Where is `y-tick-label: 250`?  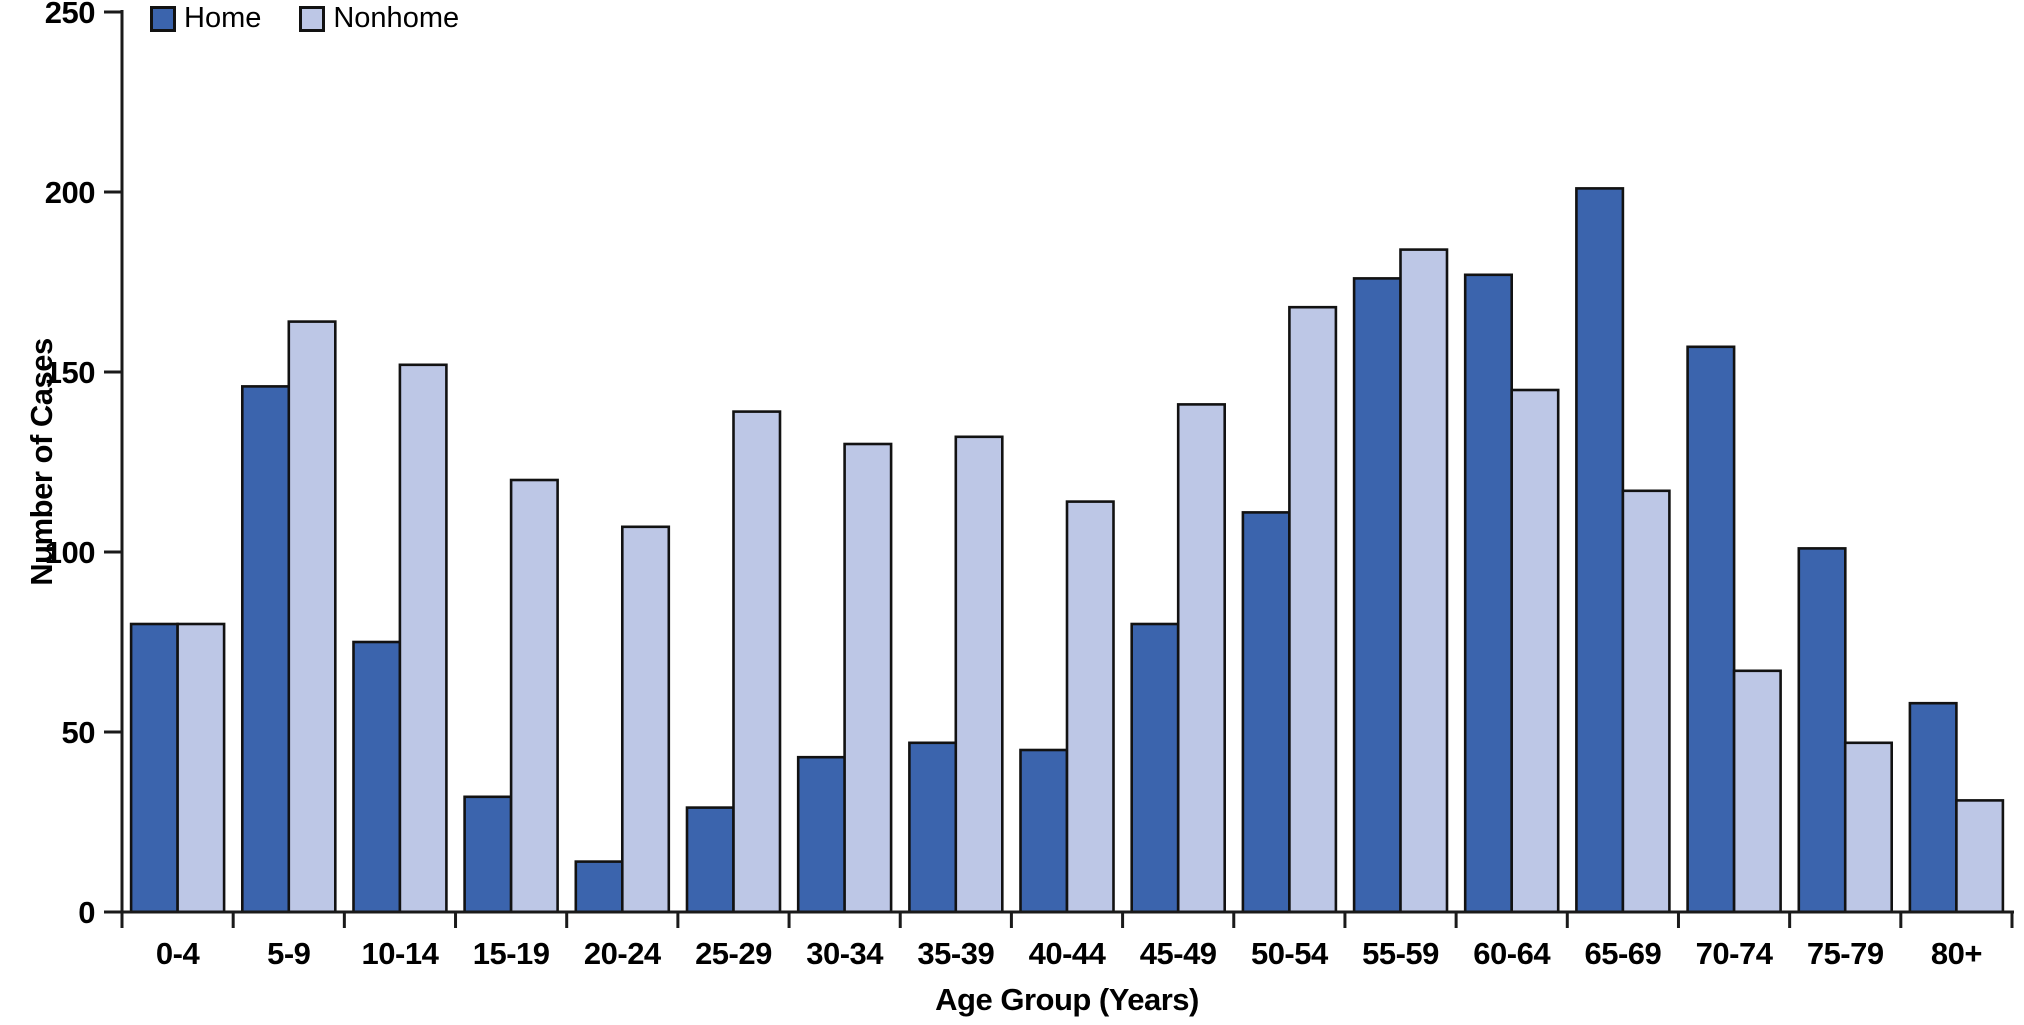
y-tick-label: 250 is located at coordinates (70, 15).